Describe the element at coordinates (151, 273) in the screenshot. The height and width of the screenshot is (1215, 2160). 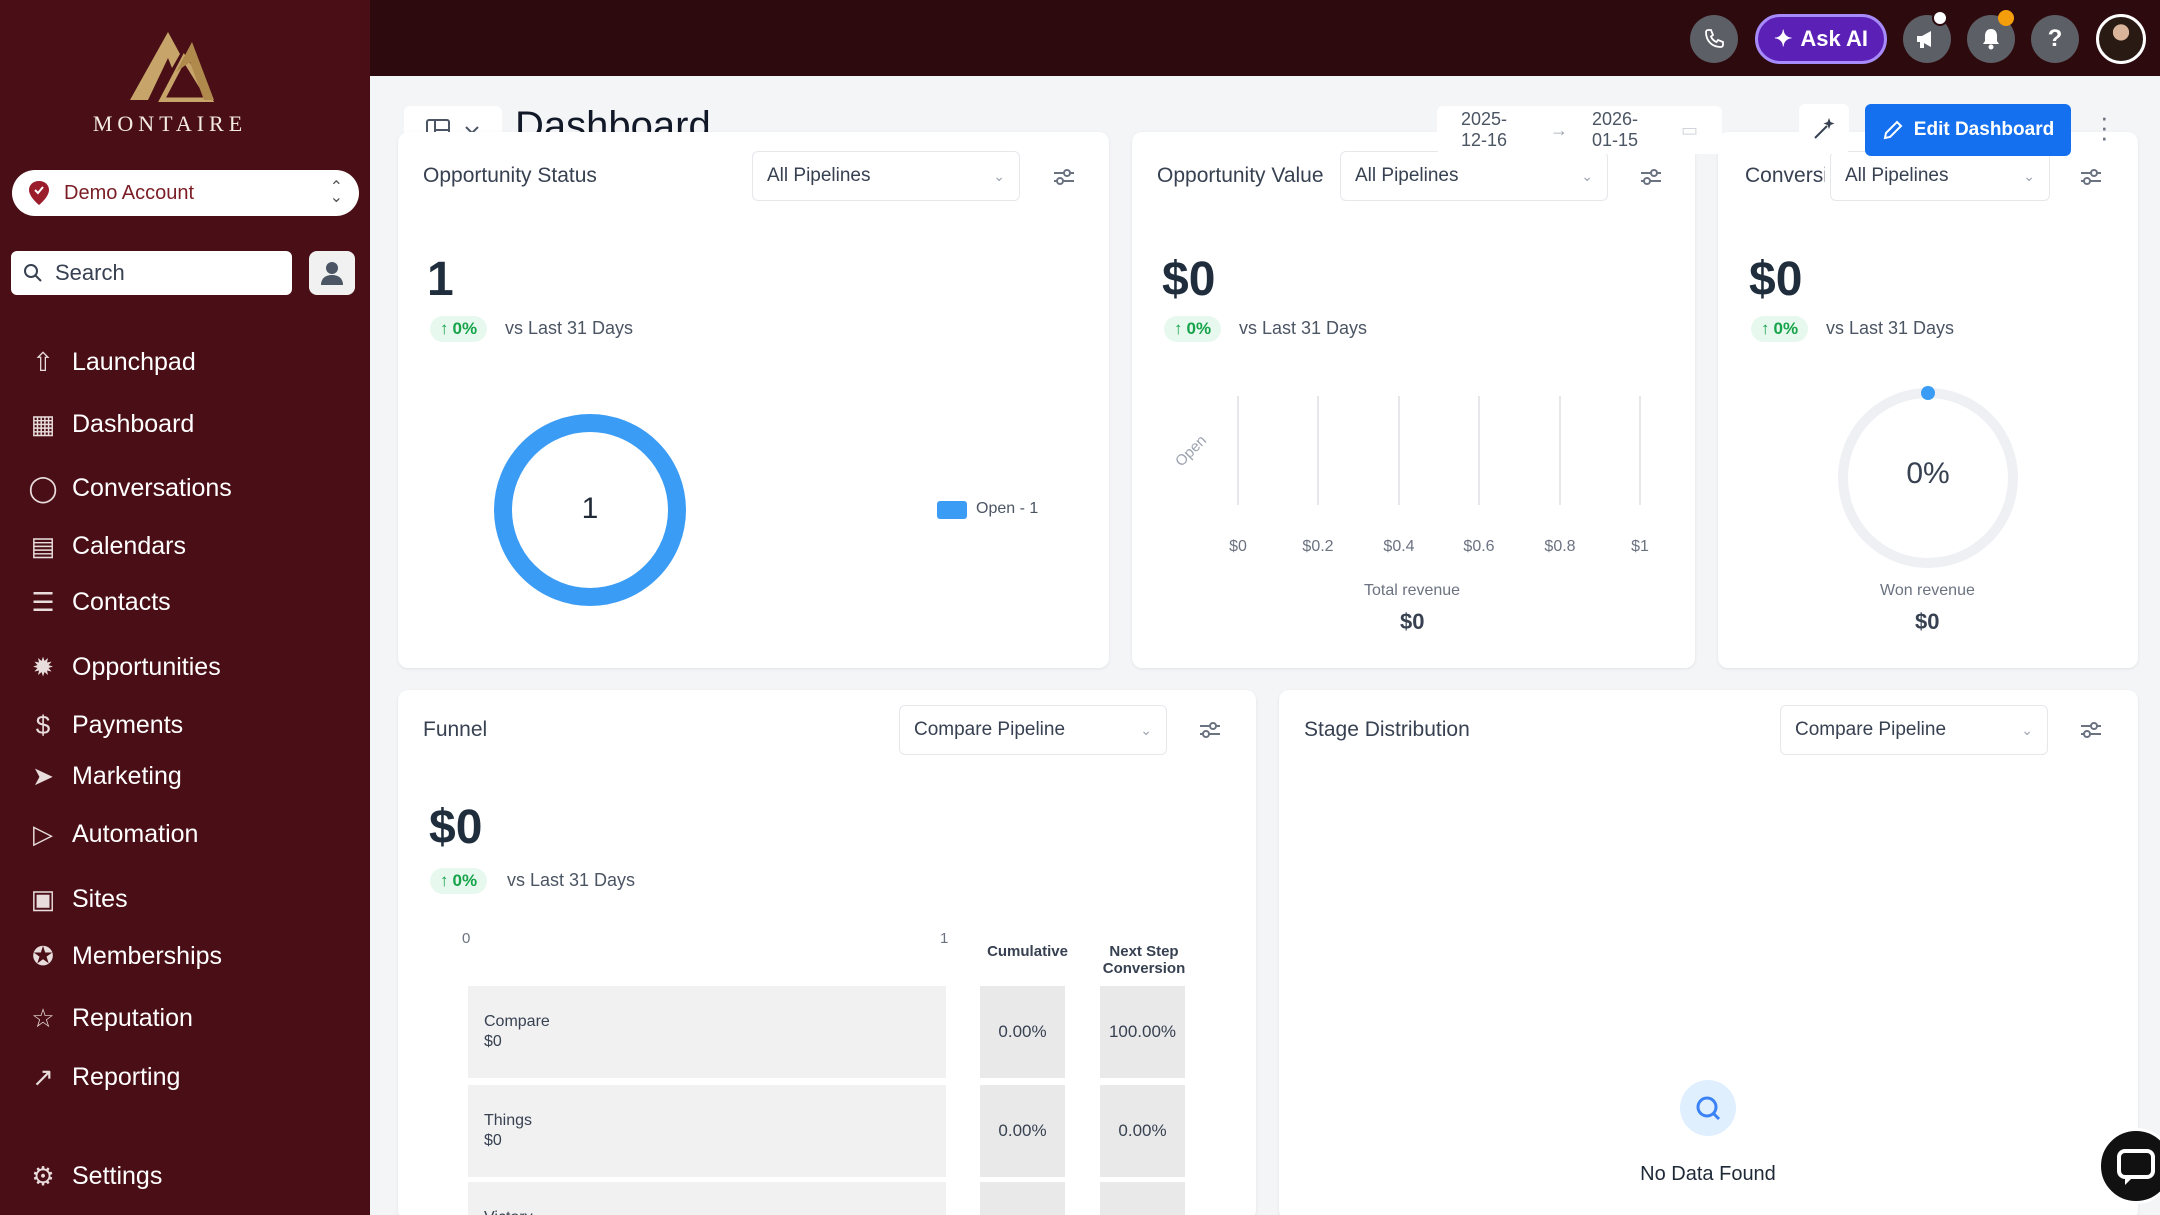
I see `search-input: Search` at that location.